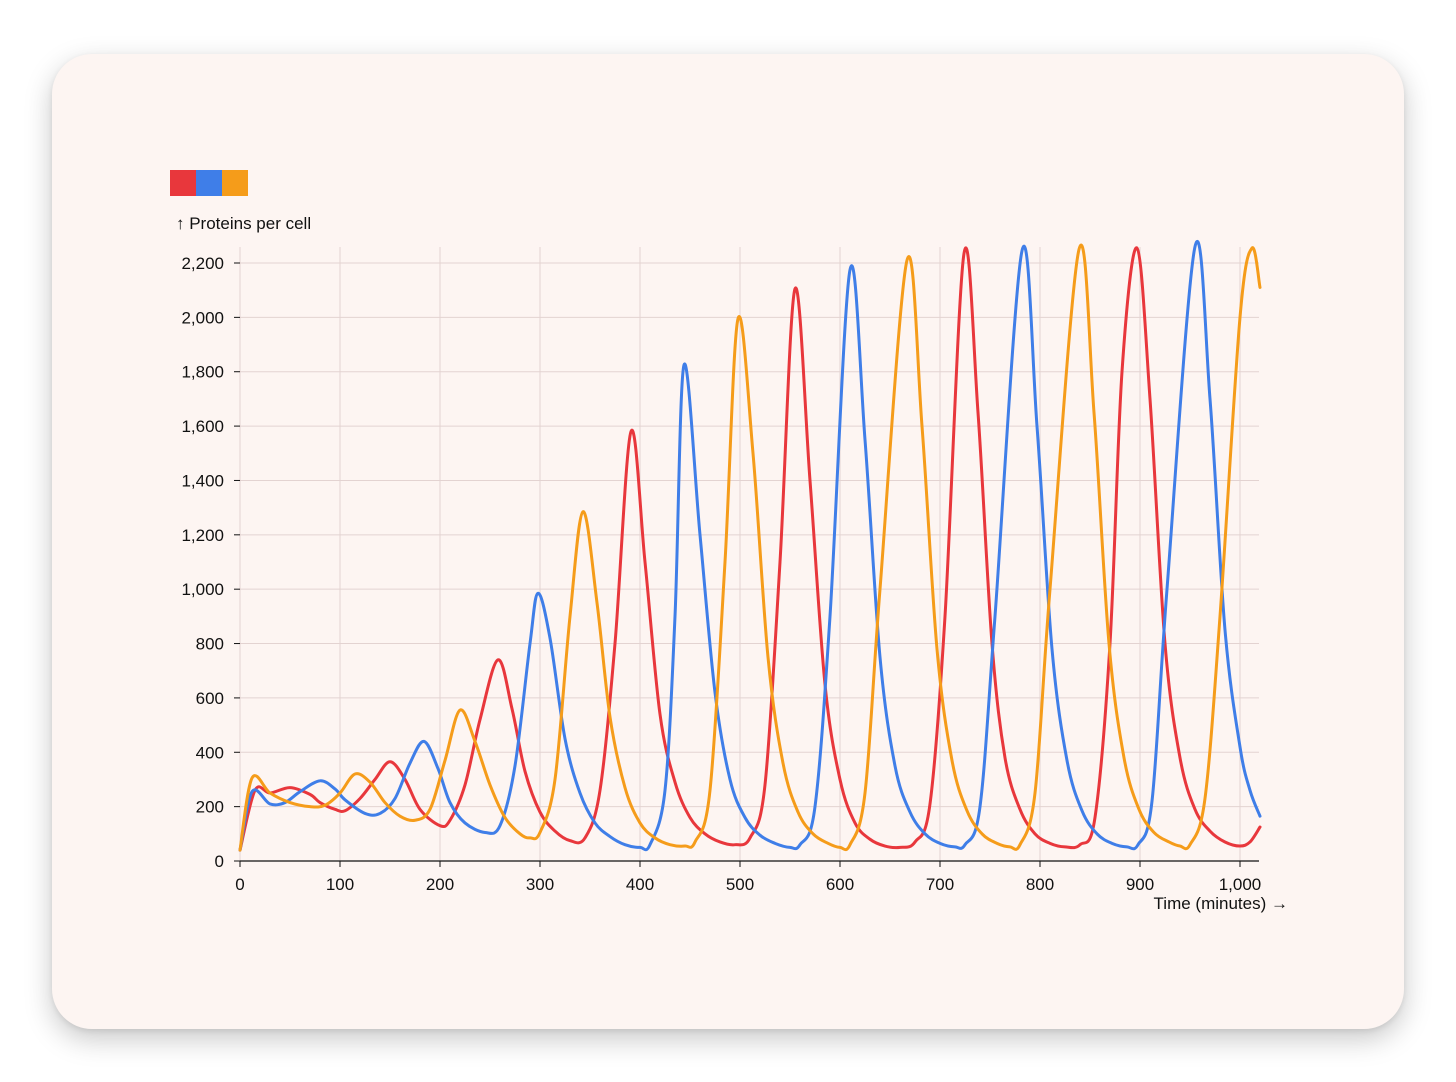 This screenshot has height=1082, width=1456. What do you see at coordinates (840, 884) in the screenshot?
I see `x-tick-label: 600` at bounding box center [840, 884].